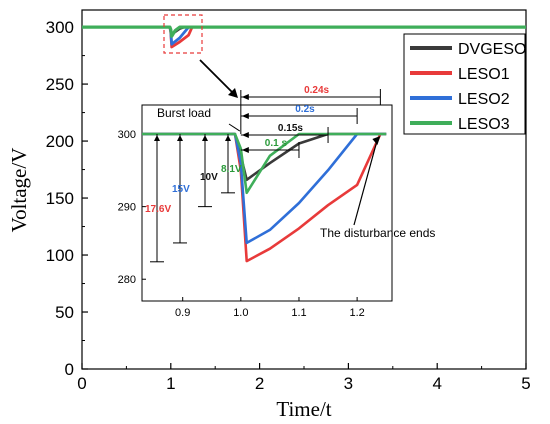 The image size is (550, 424). I want to click on inset-x-tick-label: 1.0, so click(240, 313).